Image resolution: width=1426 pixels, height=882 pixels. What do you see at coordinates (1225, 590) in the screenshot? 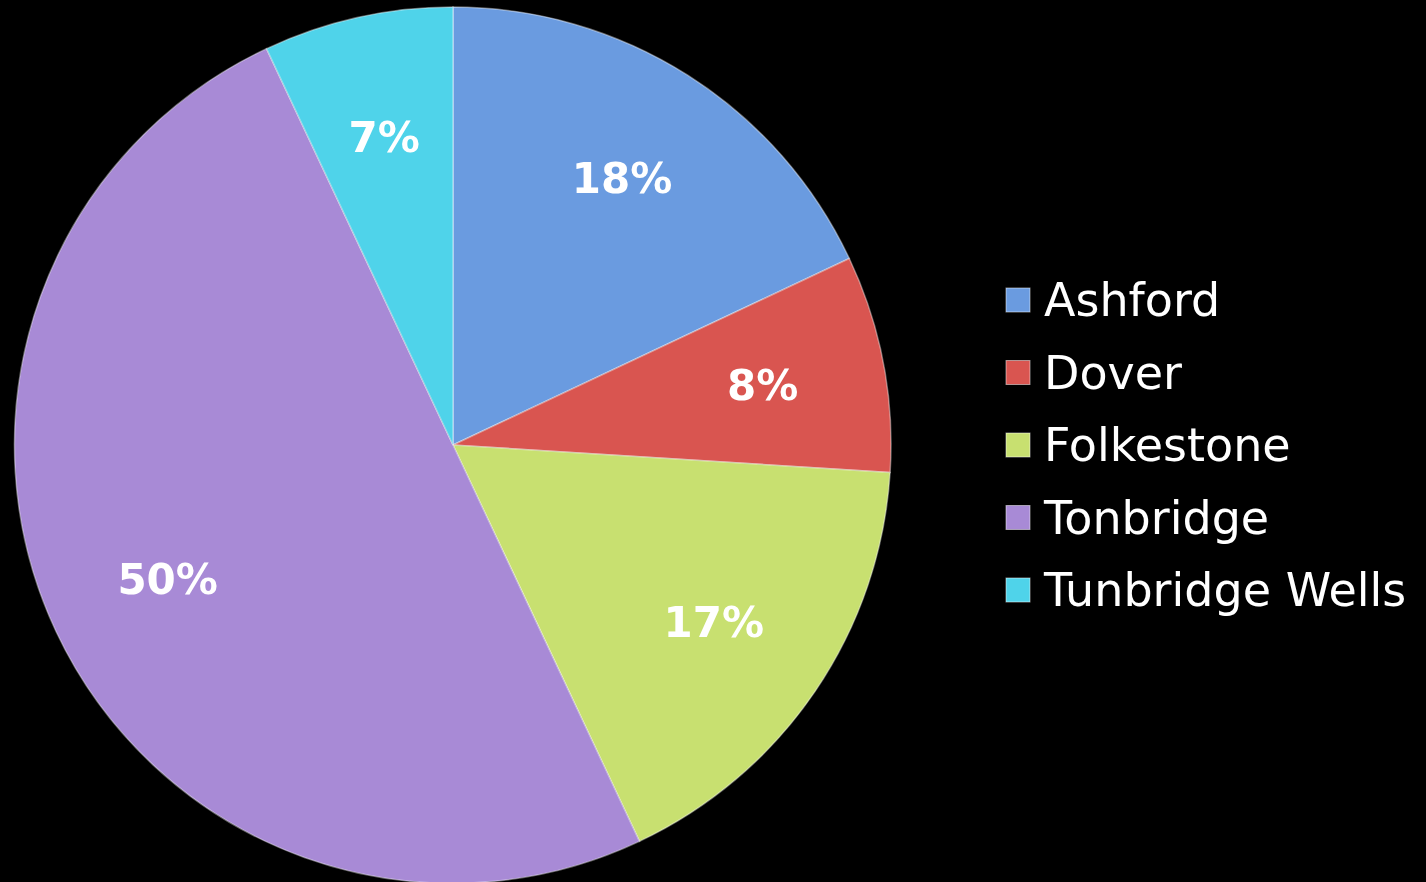
I see `legend-label: Tunbridge Wells` at bounding box center [1225, 590].